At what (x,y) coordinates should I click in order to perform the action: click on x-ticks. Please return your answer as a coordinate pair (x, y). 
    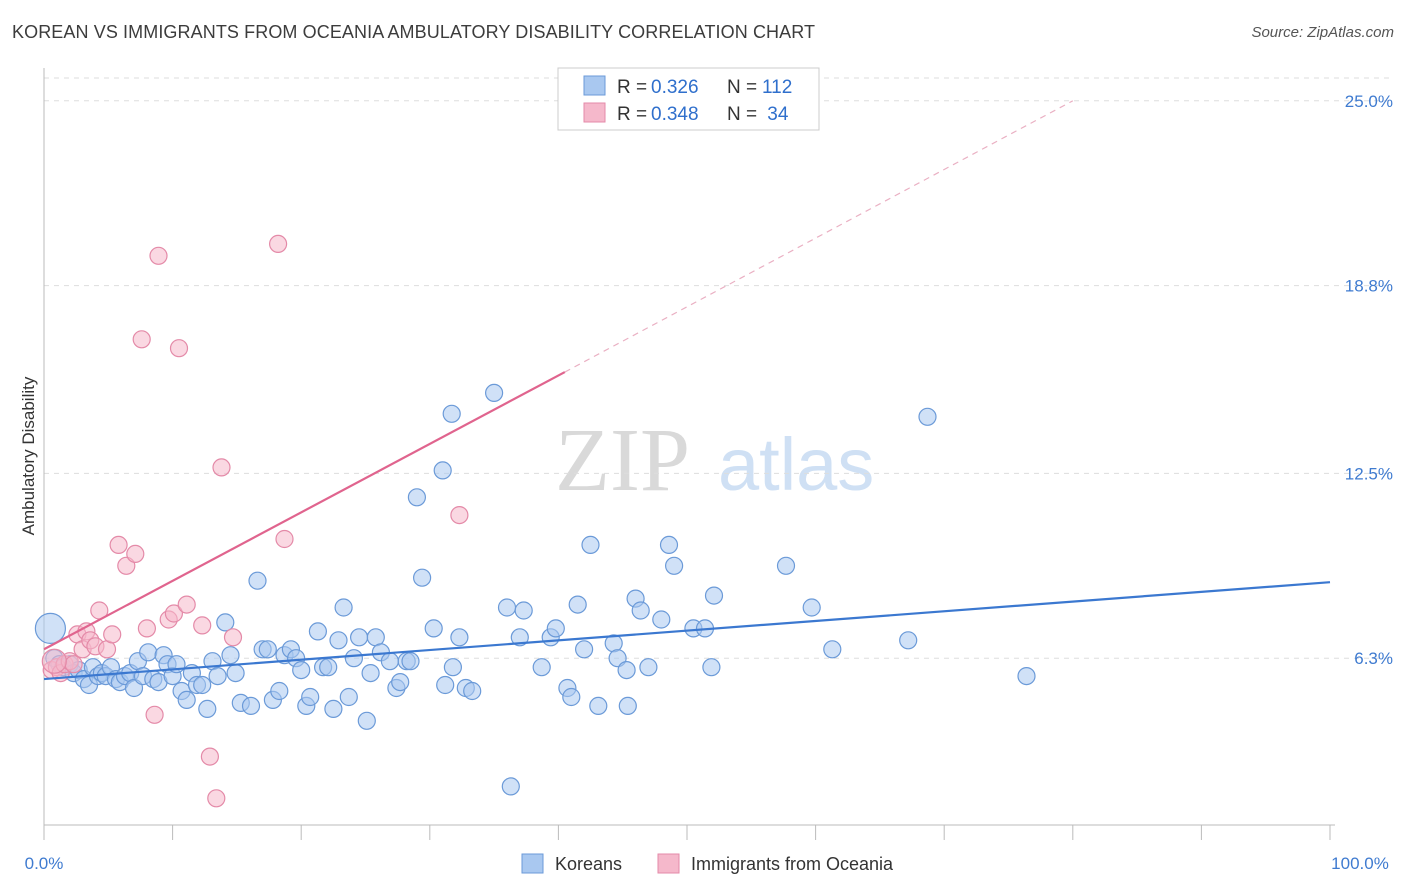
    Looking at the image, I should click on (687, 832).